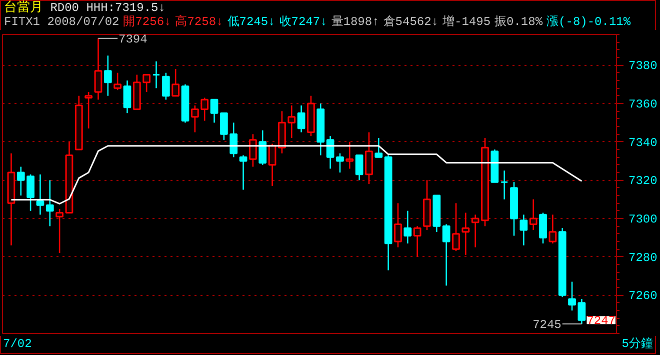 The image size is (660, 359). Describe the element at coordinates (199, 22) in the screenshot. I see `text: 高7258↓` at that location.